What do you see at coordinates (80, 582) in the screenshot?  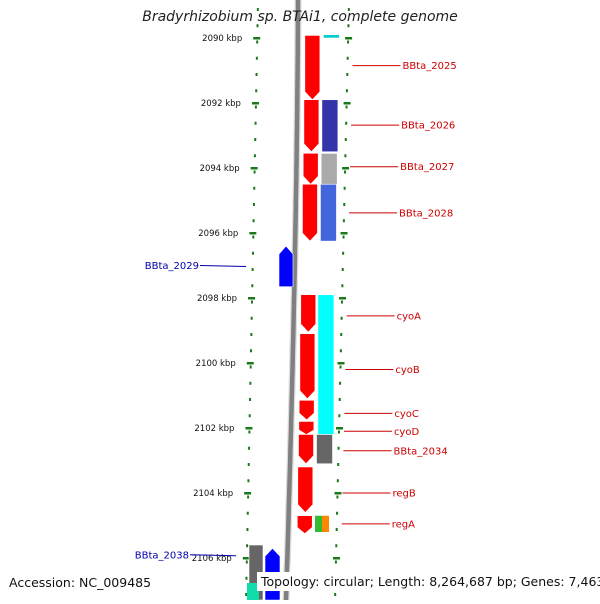 I see `accession-text: Accession: NC_009485` at bounding box center [80, 582].